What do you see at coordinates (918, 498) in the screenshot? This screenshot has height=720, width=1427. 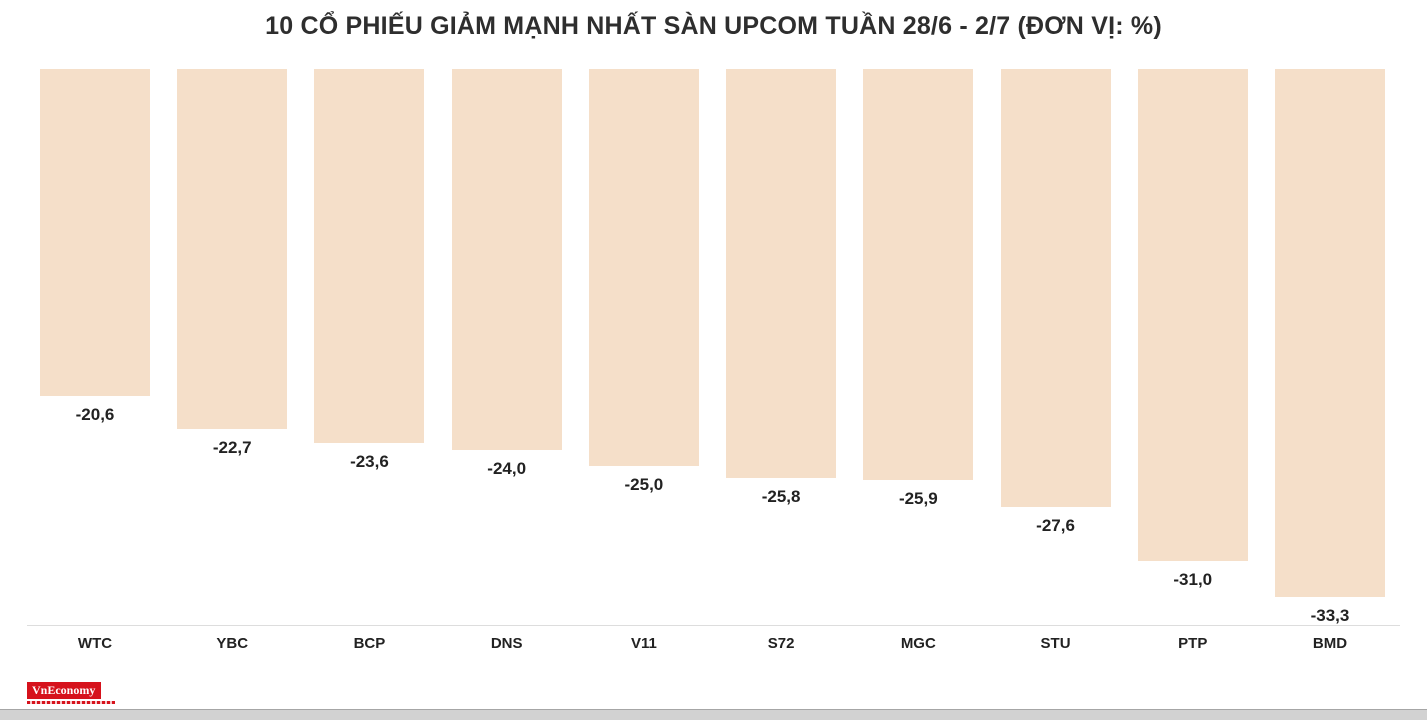 I see `bar-value-label-mgc: -25,9` at bounding box center [918, 498].